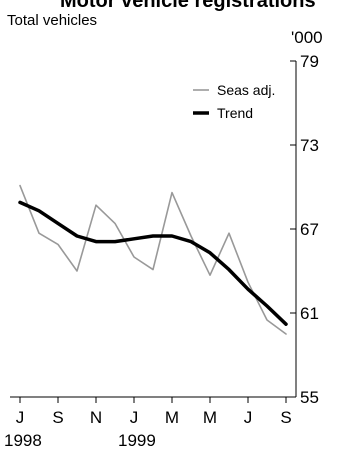 The height and width of the screenshot is (450, 342). Describe the element at coordinates (96, 417) in the screenshot. I see `x-tick-label: N` at that location.